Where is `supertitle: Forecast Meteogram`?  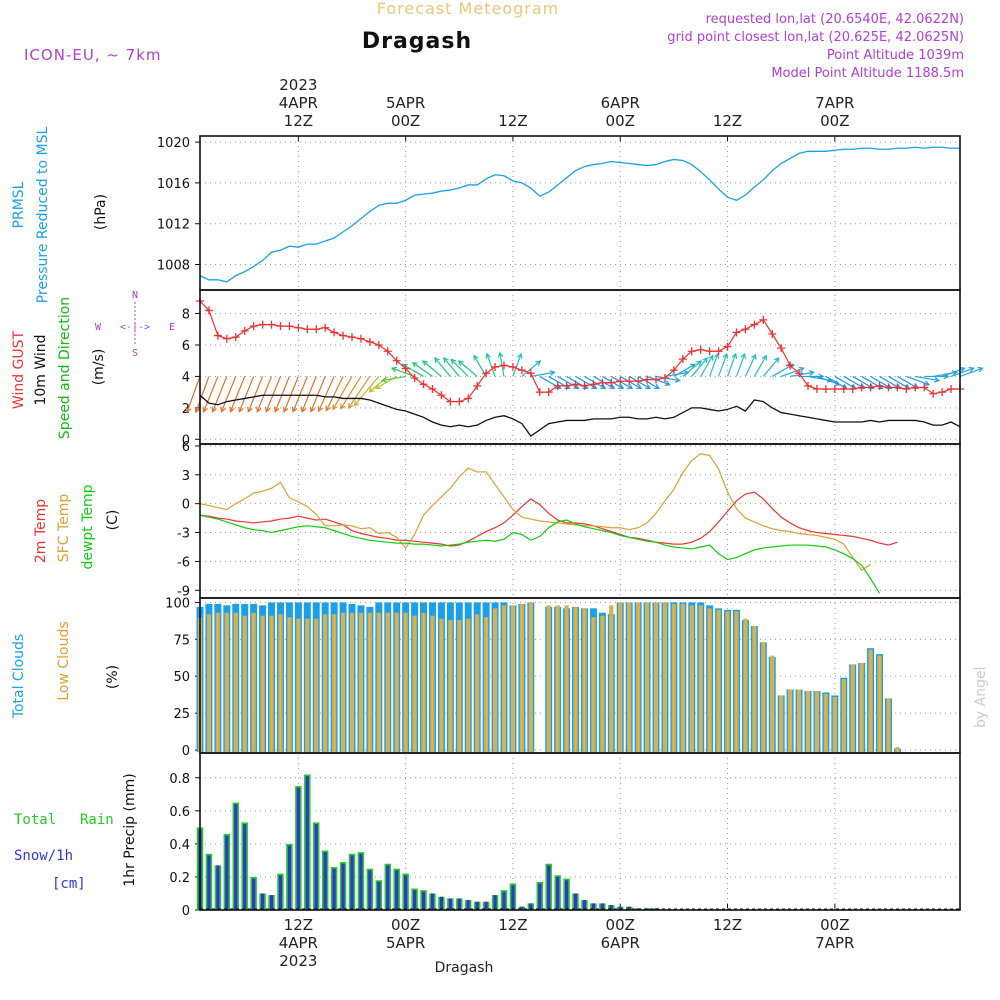
supertitle: Forecast Meteogram is located at coordinates (468, 9).